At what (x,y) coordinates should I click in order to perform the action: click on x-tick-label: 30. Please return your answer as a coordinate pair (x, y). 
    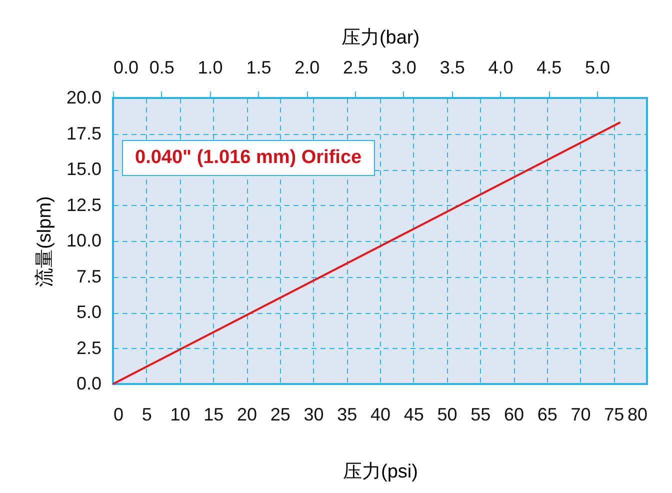
    Looking at the image, I should click on (314, 414).